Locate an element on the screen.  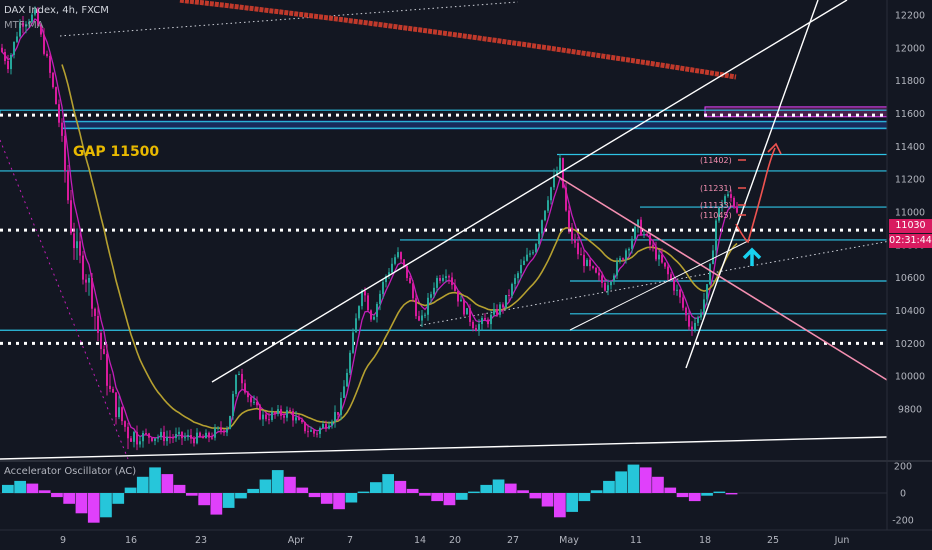
time-tick-label: 20 is located at coordinates (455, 540).